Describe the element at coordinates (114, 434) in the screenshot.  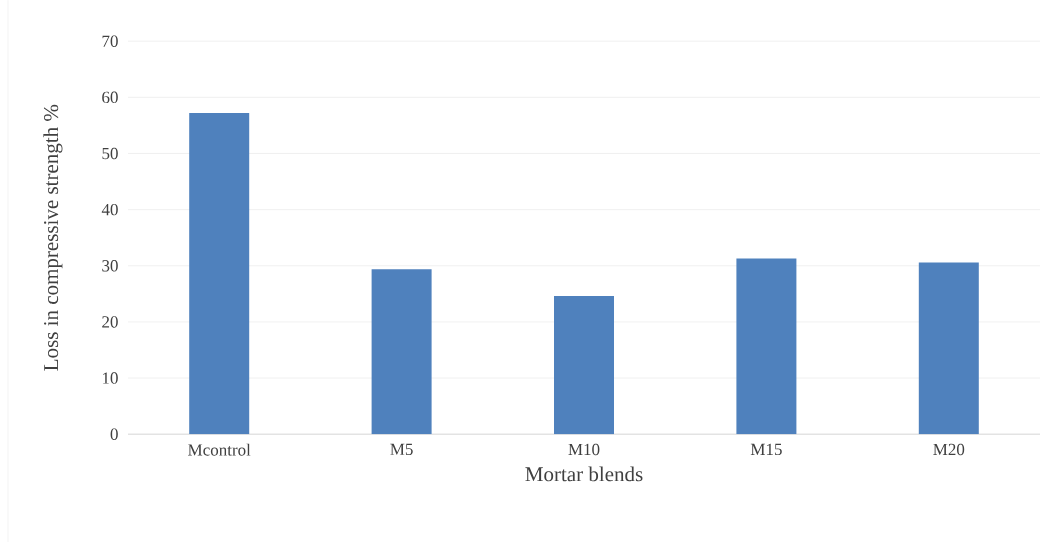
I see `y-tick-label: 0` at that location.